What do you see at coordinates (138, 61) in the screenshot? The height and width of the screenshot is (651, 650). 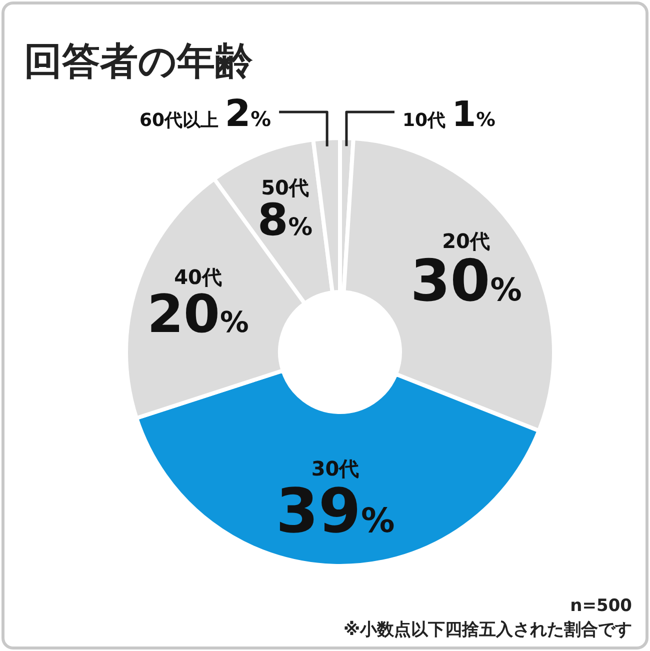 I see `chart-title: 回答者の年齢` at bounding box center [138, 61].